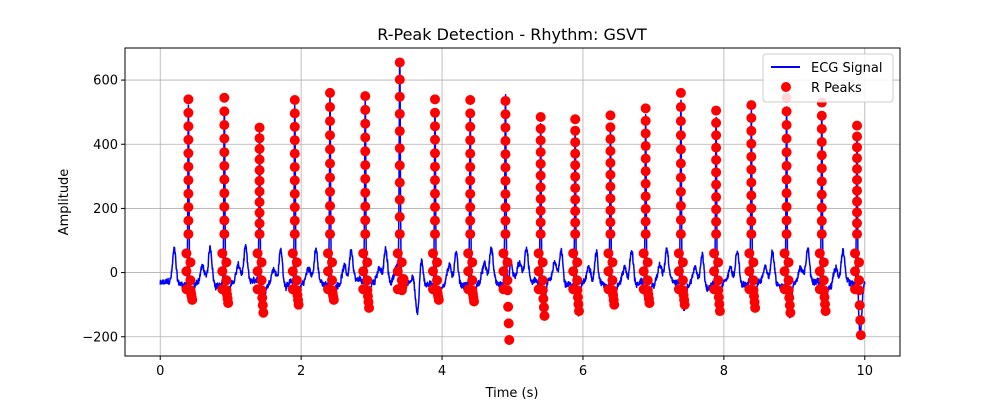  What do you see at coordinates (105, 145) in the screenshot?
I see `y-tick-label: 400` at bounding box center [105, 145].